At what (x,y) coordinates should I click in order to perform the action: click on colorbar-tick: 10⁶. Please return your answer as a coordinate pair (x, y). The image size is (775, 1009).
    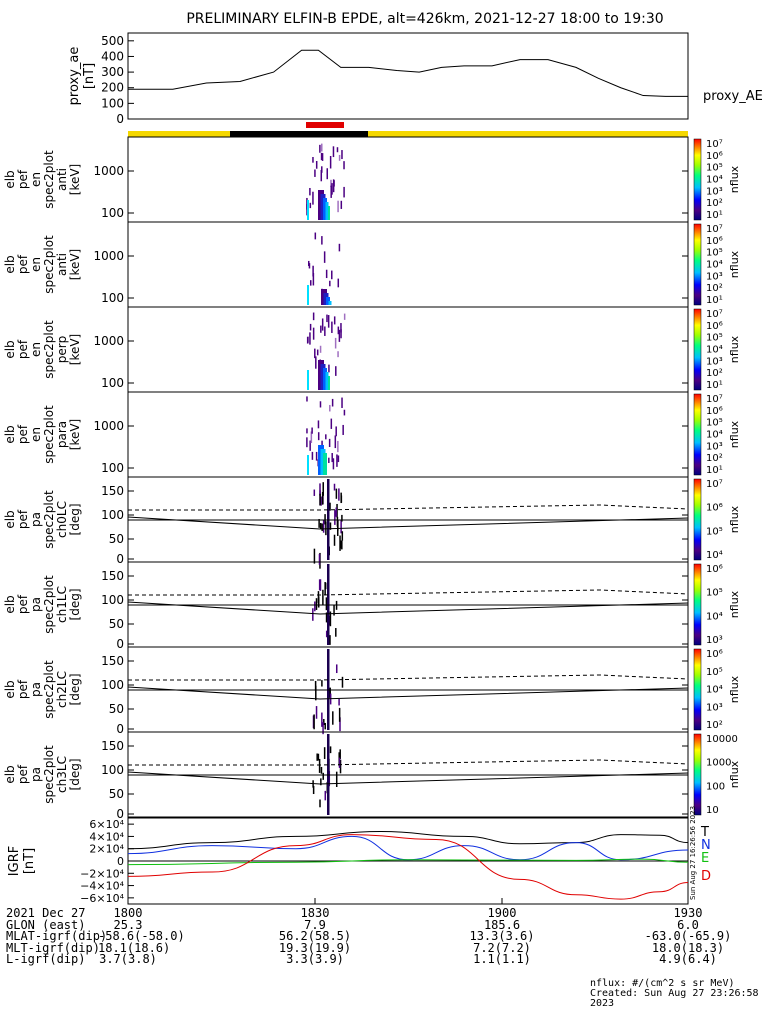
    Looking at the image, I should click on (714, 156).